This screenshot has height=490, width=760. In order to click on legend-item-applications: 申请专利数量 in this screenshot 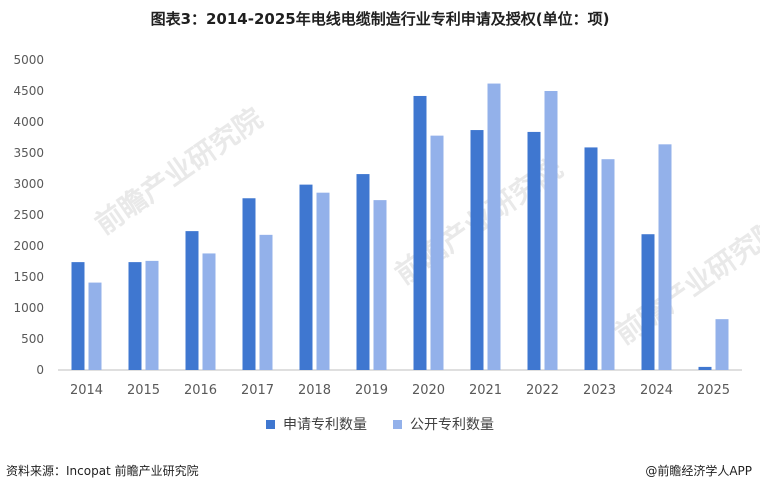, I will do `click(316, 424)`.